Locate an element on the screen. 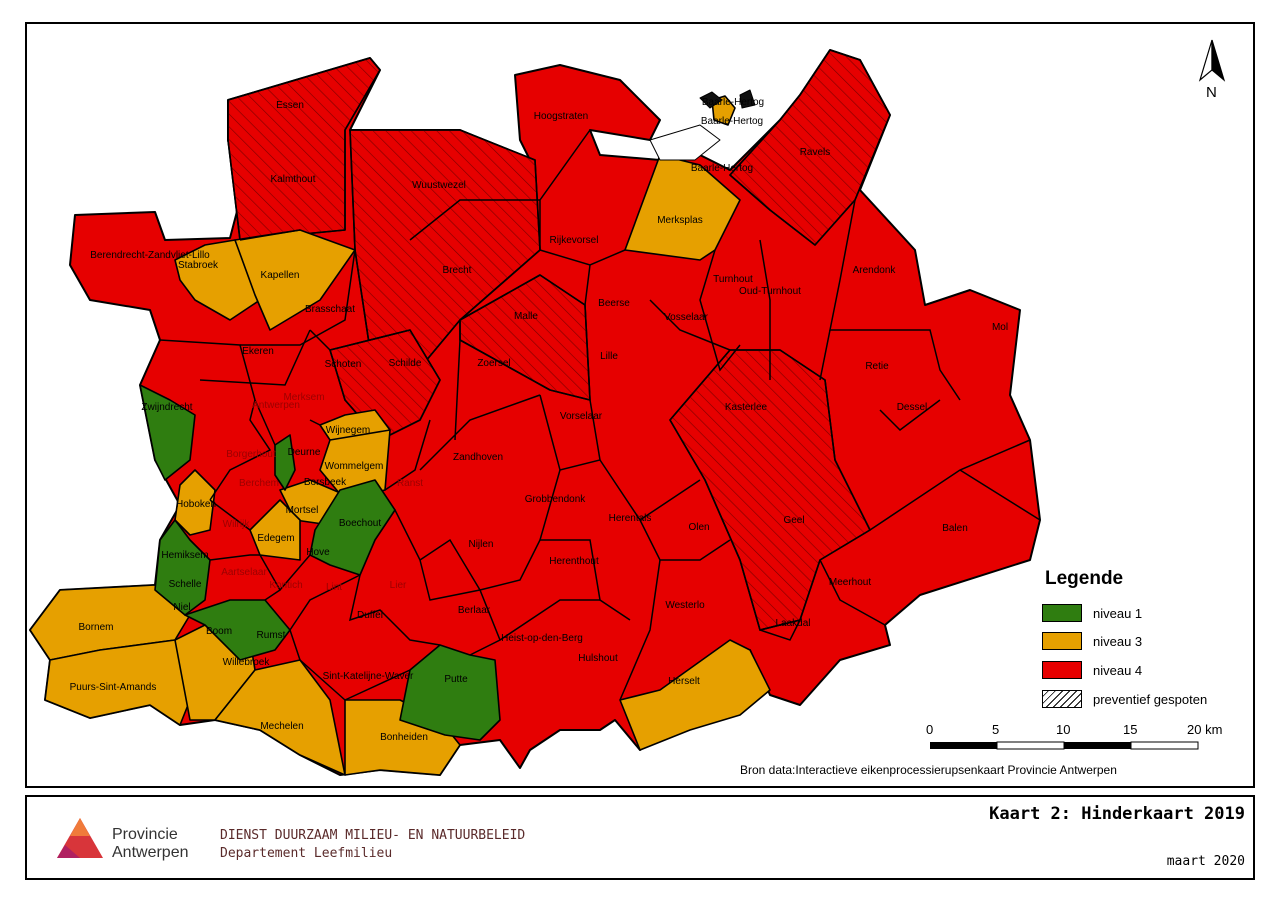 The width and height of the screenshot is (1280, 904). municipality-label: Ranst is located at coordinates (410, 483).